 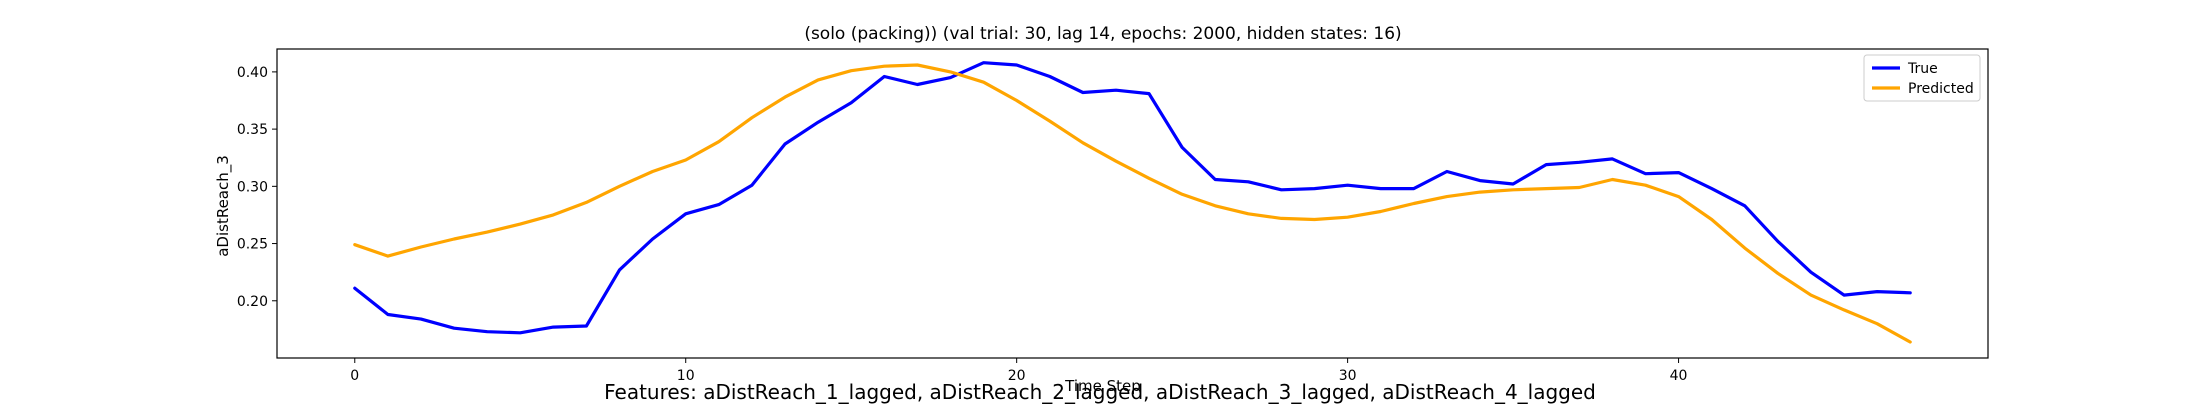 I want to click on x-tick-label: 10, so click(x=686, y=376).